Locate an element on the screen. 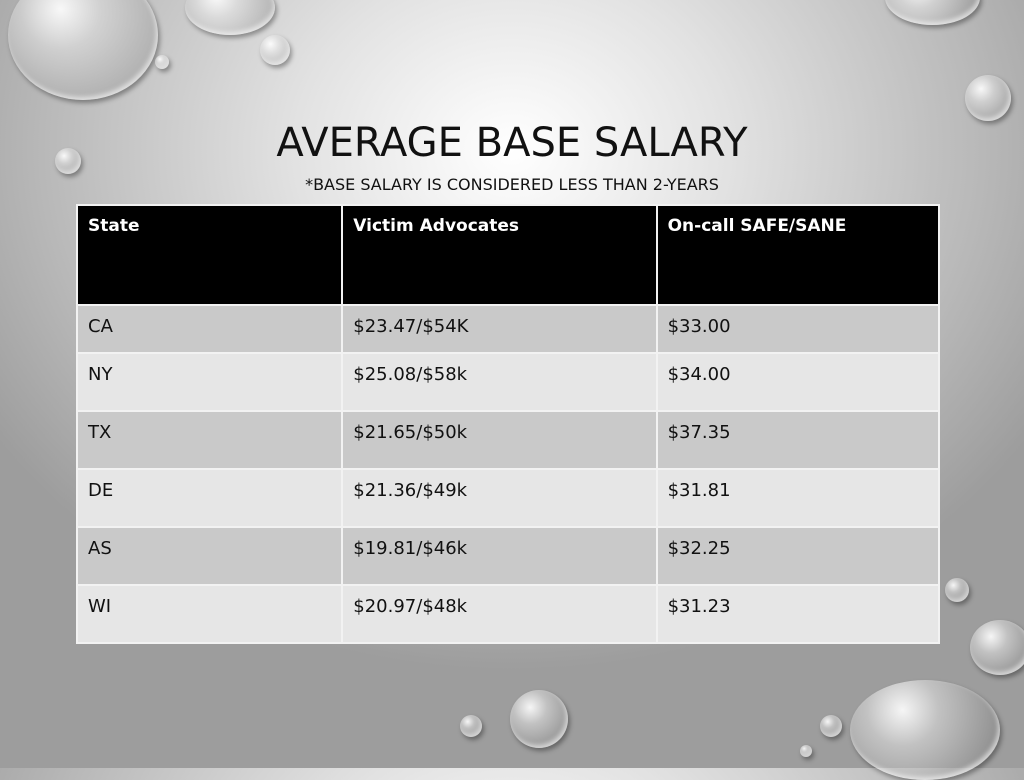 The height and width of the screenshot is (780, 1024). cell-on-call: $37.35 is located at coordinates (798, 440).